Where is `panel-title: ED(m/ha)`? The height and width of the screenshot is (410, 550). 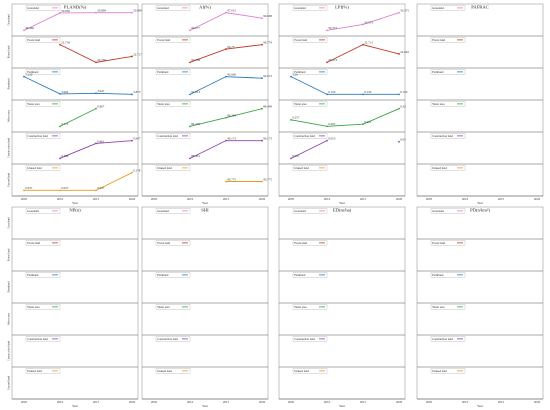
panel-title: ED(m/ha) is located at coordinates (342, 210).